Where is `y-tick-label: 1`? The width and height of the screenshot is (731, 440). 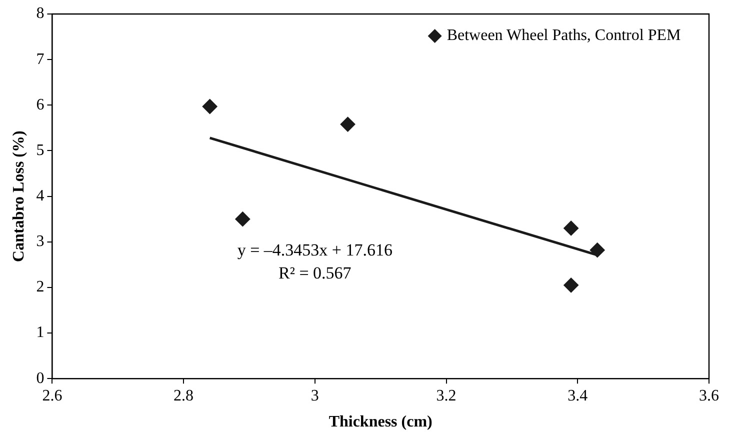 y-tick-label: 1 is located at coordinates (40, 333).